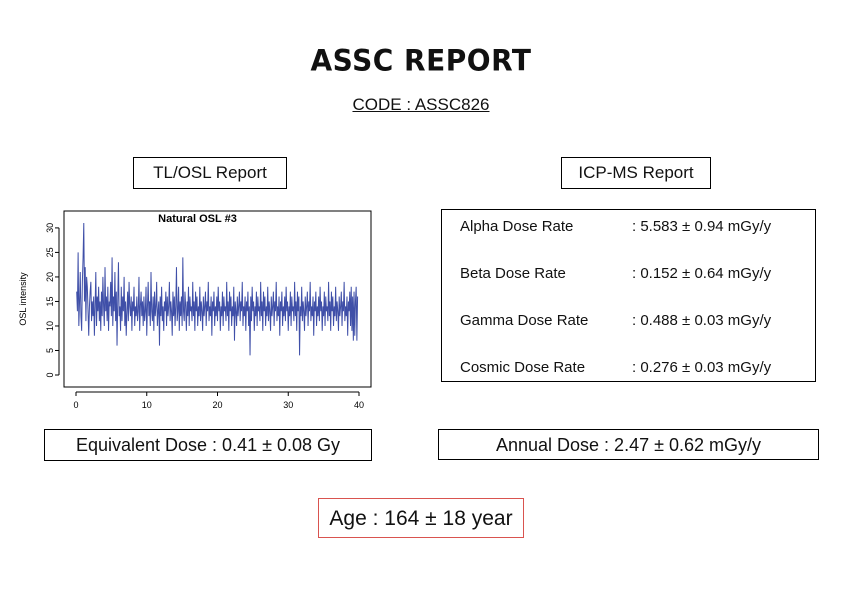 The height and width of the screenshot is (595, 842). I want to click on y-tick-label: 15, so click(50, 301).